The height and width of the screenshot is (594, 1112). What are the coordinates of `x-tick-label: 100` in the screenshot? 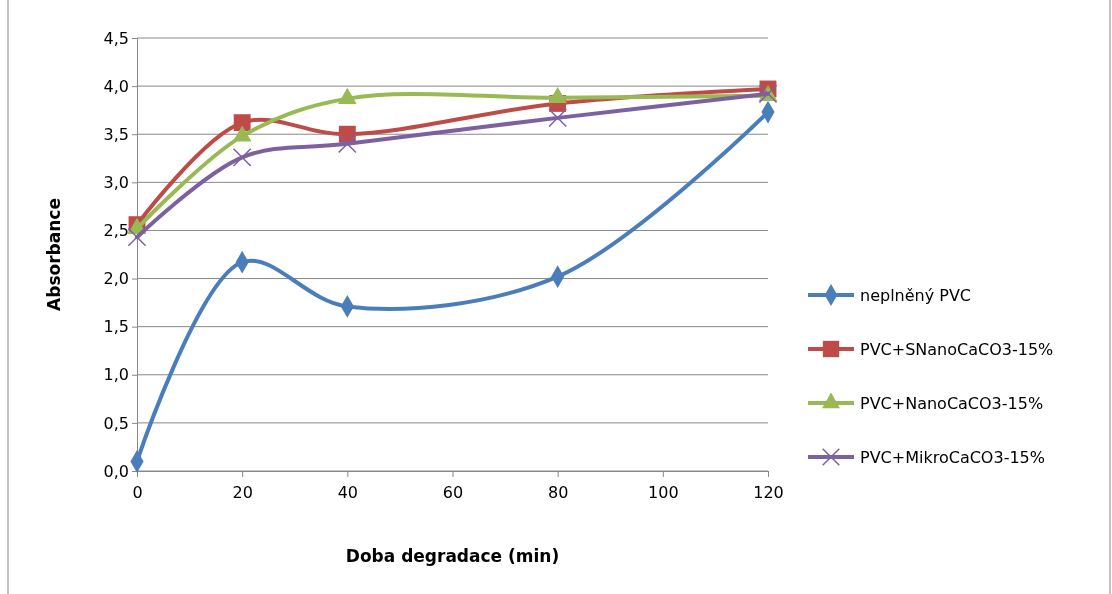 It's located at (663, 492).